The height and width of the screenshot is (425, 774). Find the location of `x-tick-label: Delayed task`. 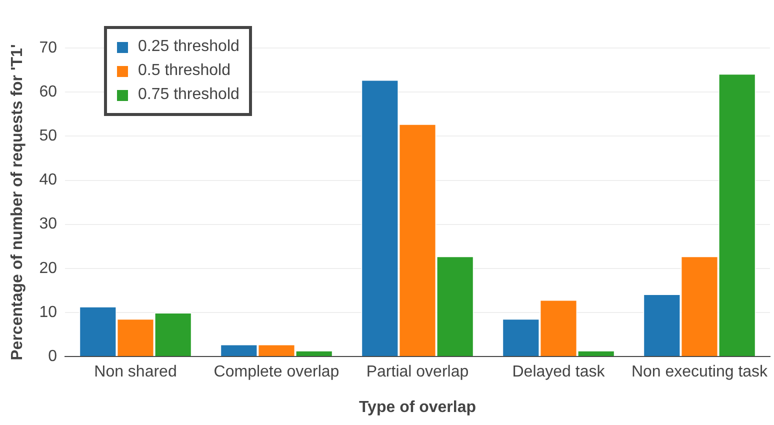

x-tick-label: Delayed task is located at coordinates (559, 372).